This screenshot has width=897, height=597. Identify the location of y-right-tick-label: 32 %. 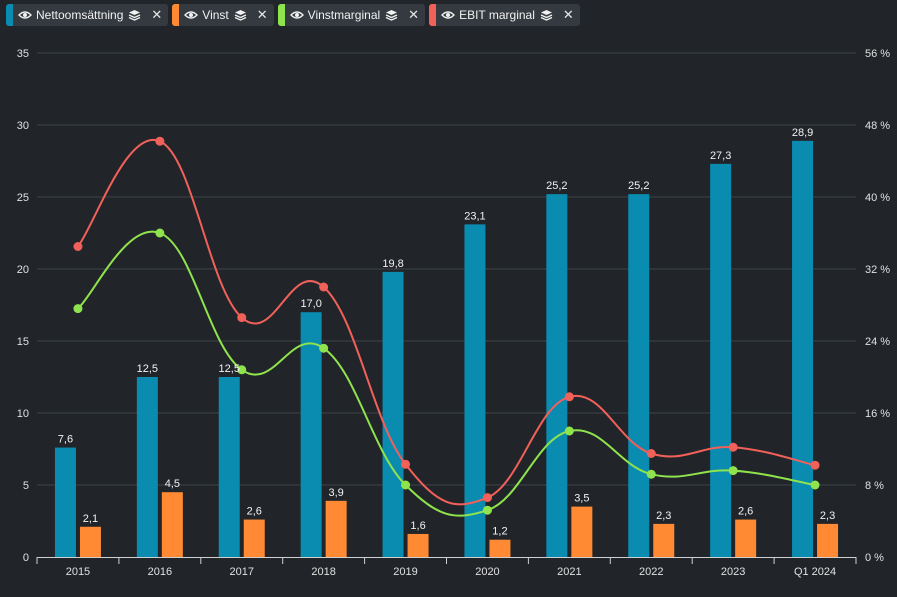
(877, 270).